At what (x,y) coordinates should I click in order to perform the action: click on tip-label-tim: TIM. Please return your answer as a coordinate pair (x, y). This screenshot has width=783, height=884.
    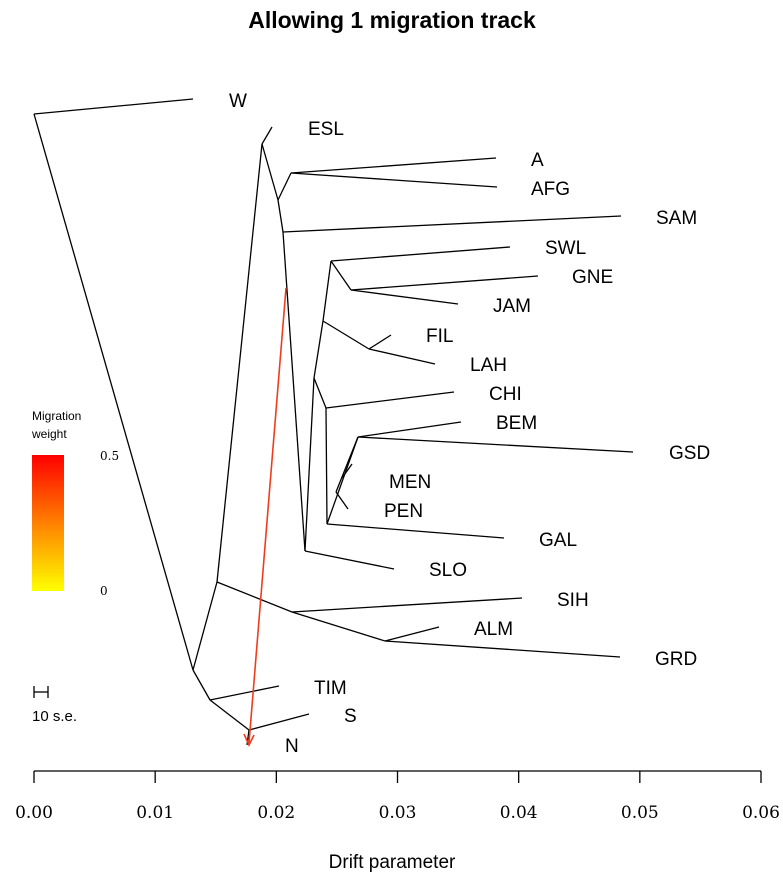
    Looking at the image, I should click on (330, 688).